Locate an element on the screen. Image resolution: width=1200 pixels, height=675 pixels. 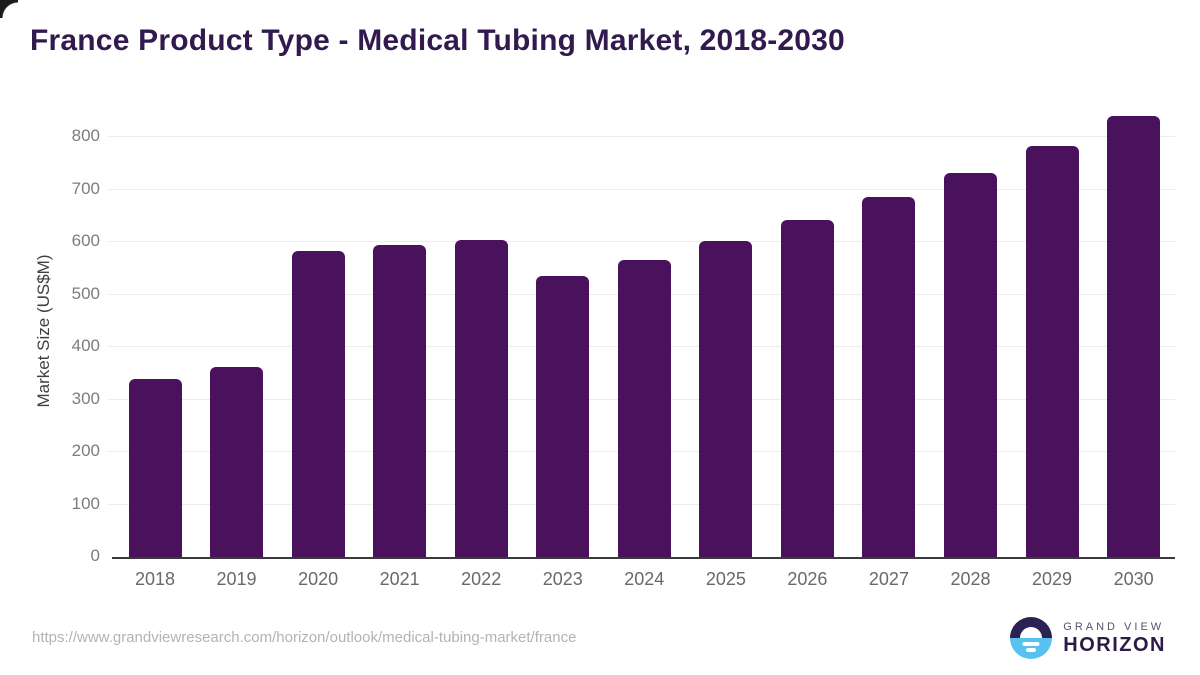
x-tick-label-2029: 2029 is located at coordinates (1052, 579).